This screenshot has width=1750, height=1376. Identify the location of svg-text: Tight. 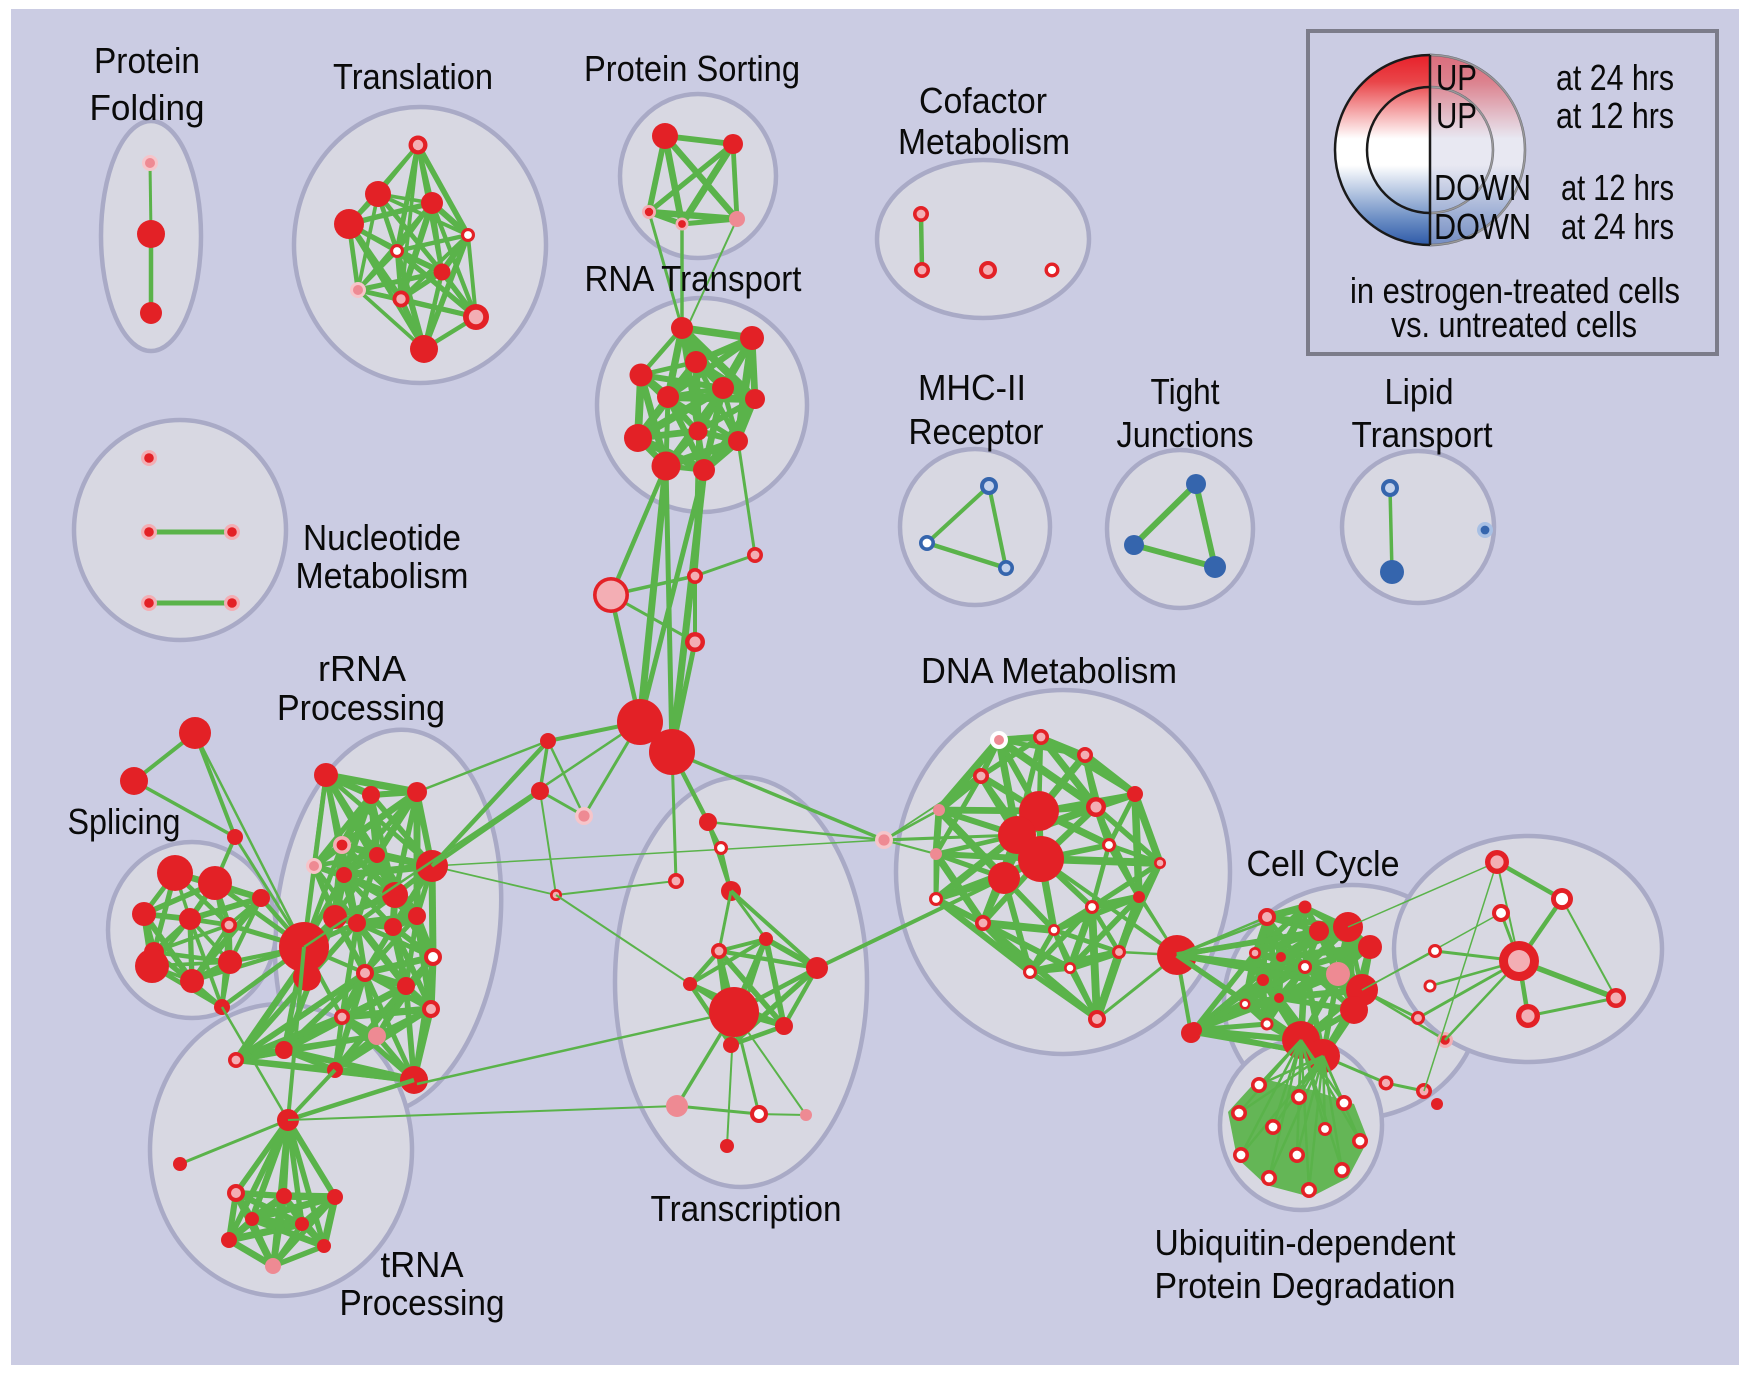
(1185, 391).